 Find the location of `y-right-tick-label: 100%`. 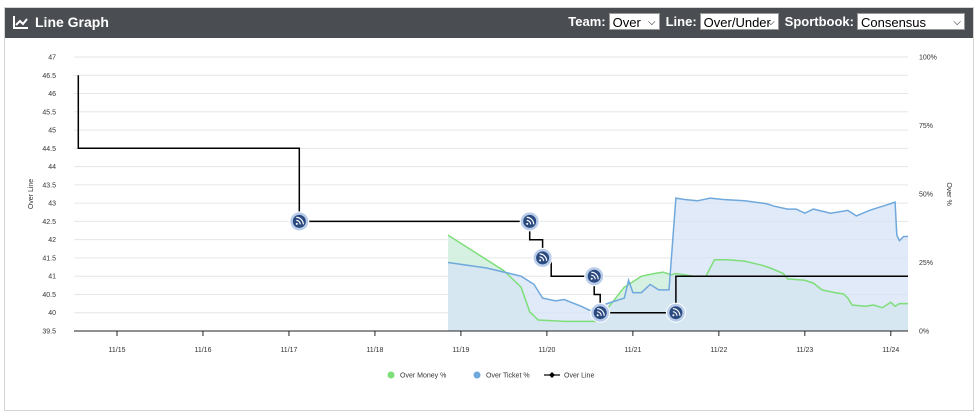

y-right-tick-label: 100% is located at coordinates (928, 58).